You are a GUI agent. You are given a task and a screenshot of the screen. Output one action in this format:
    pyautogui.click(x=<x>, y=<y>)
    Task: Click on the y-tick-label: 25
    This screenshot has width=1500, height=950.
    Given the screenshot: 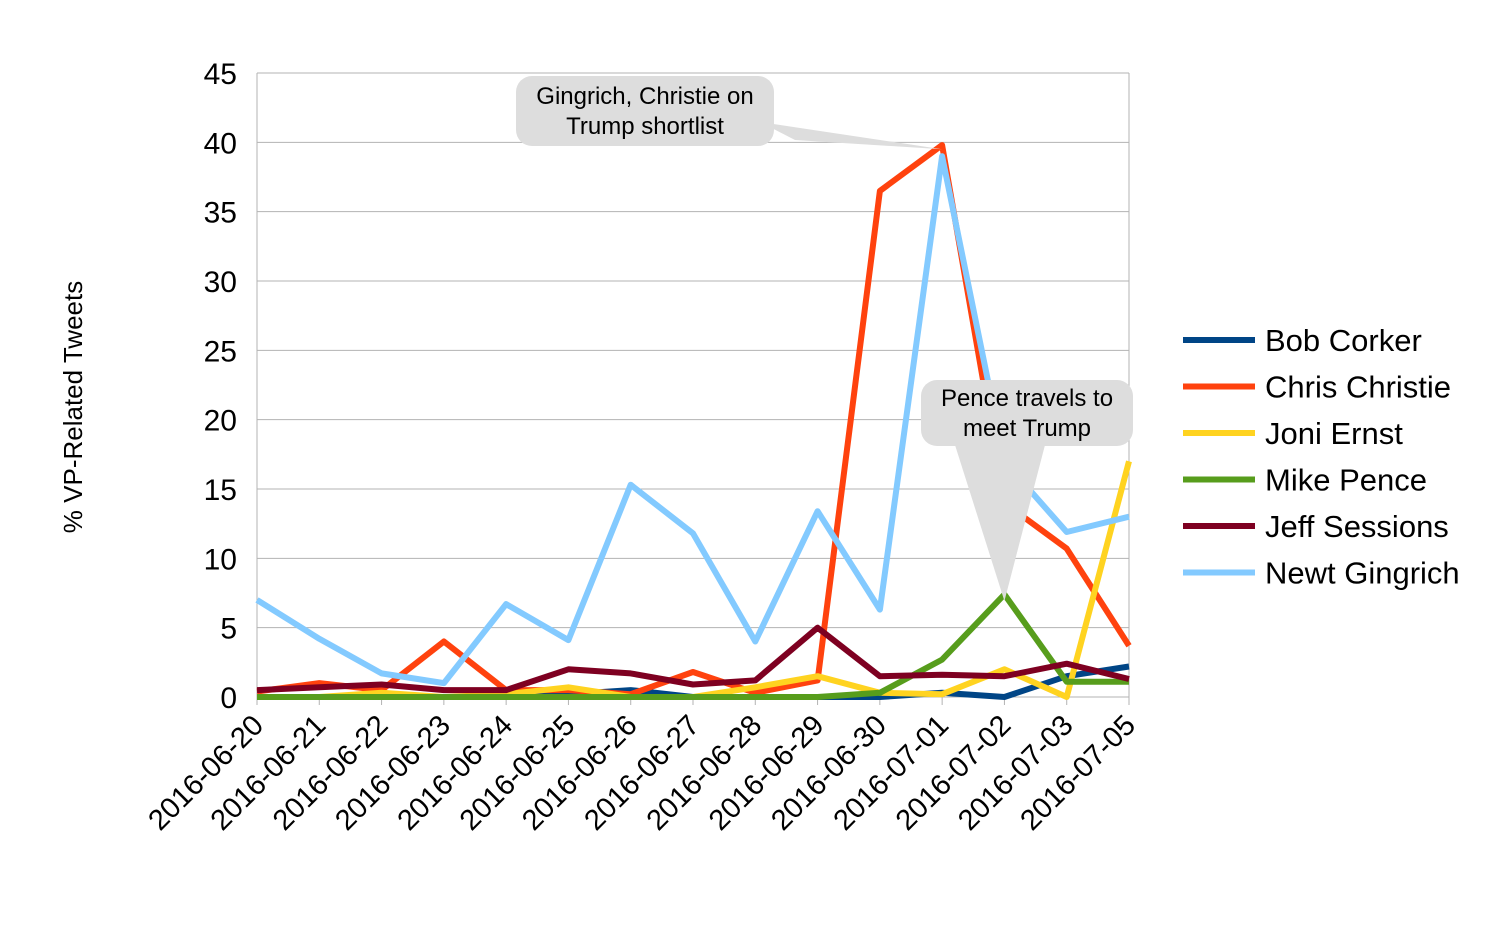 What is the action you would take?
    pyautogui.click(x=220, y=351)
    